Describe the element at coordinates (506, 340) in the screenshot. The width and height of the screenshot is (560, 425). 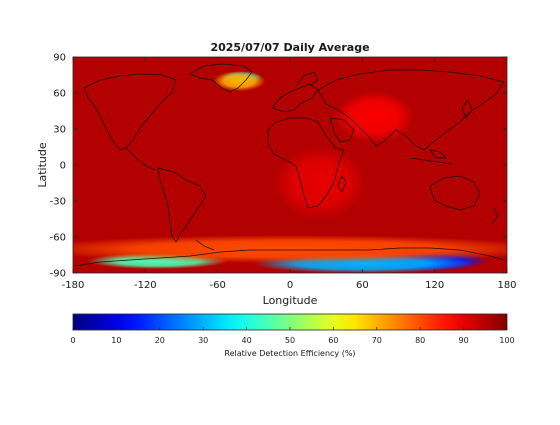
I see `colorbar-tick-label: 100` at that location.